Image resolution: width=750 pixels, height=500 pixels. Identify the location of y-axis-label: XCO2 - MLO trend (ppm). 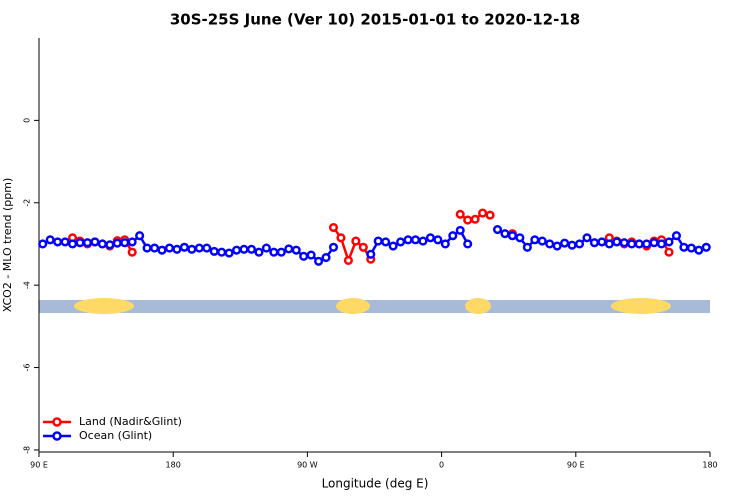
(7, 245).